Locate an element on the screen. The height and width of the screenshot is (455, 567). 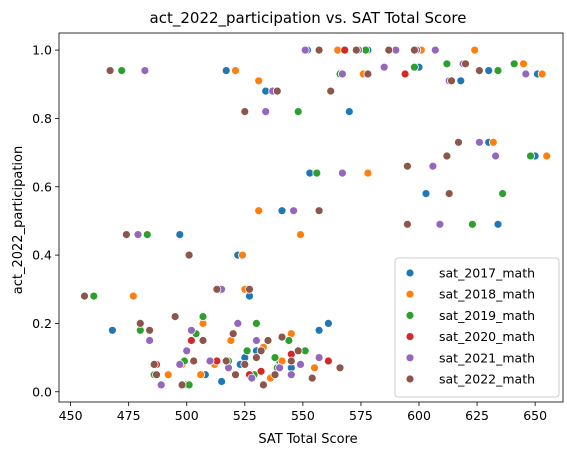
x-tick-label: 650 is located at coordinates (535, 415).